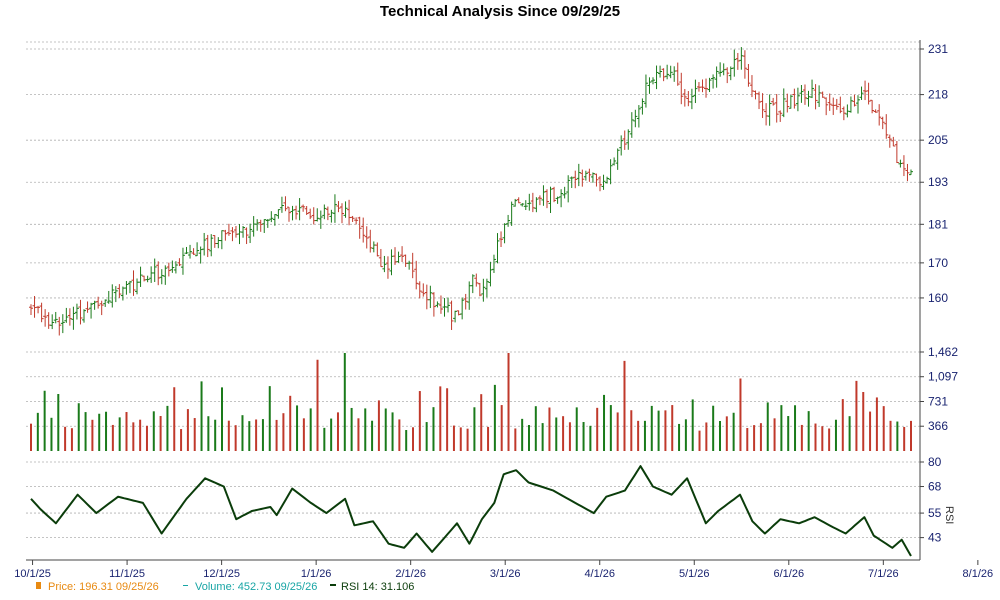 The width and height of the screenshot is (1000, 600). I want to click on x-tick-label: 1/1/26, so click(316, 574).